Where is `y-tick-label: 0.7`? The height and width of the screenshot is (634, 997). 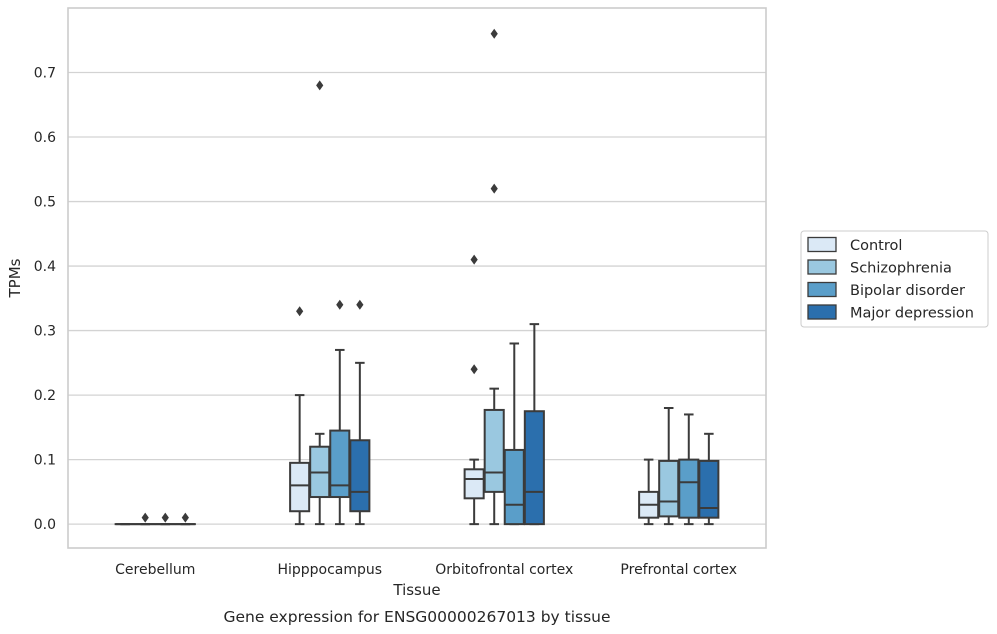 y-tick-label: 0.7 is located at coordinates (45, 74).